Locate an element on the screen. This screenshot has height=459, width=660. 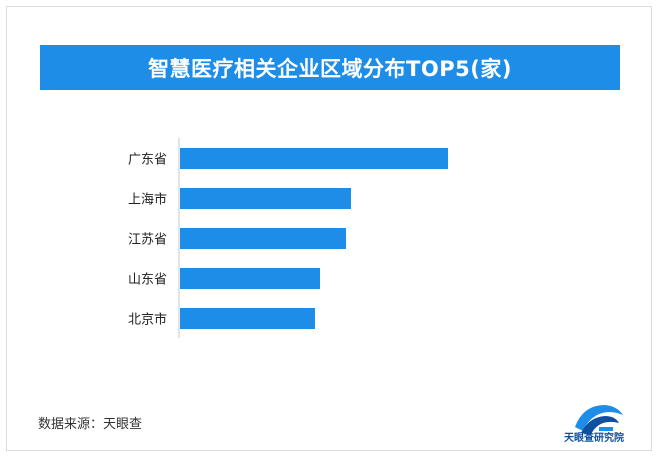
logo-label: 天眼查研究院 is located at coordinates (594, 438).